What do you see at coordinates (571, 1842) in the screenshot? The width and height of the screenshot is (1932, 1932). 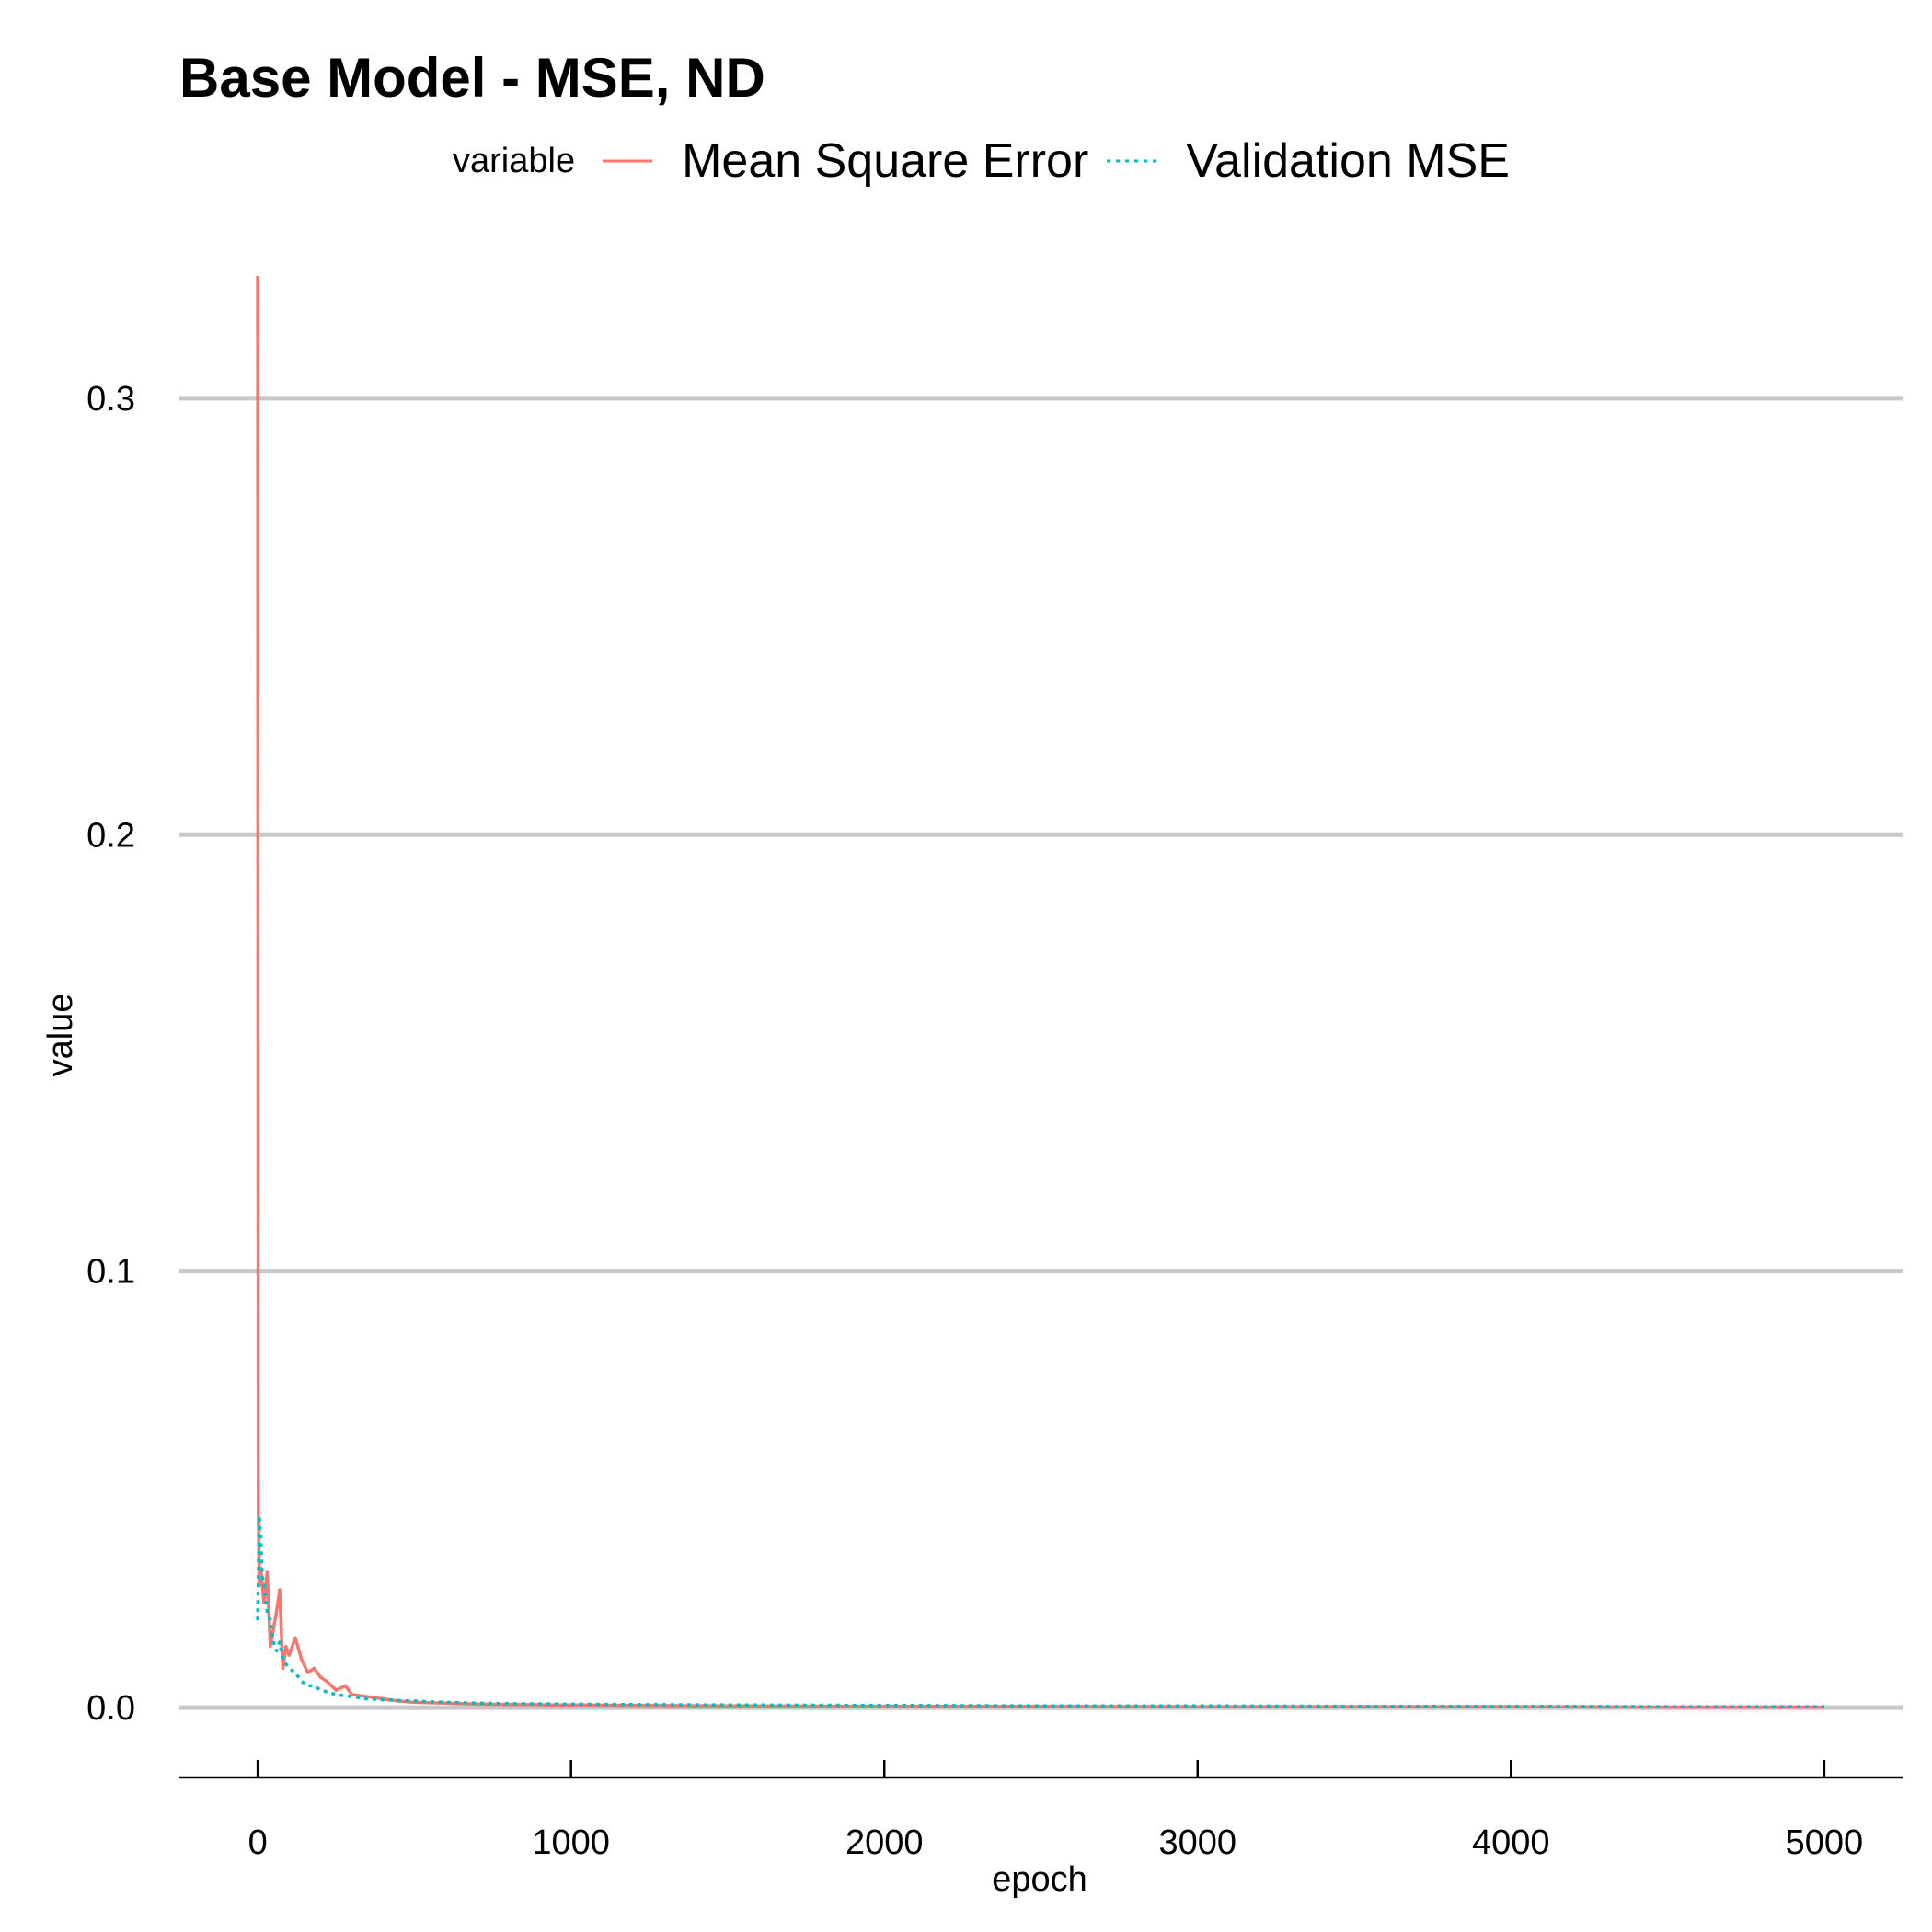 I see `x-tick-label-1: 1000` at bounding box center [571, 1842].